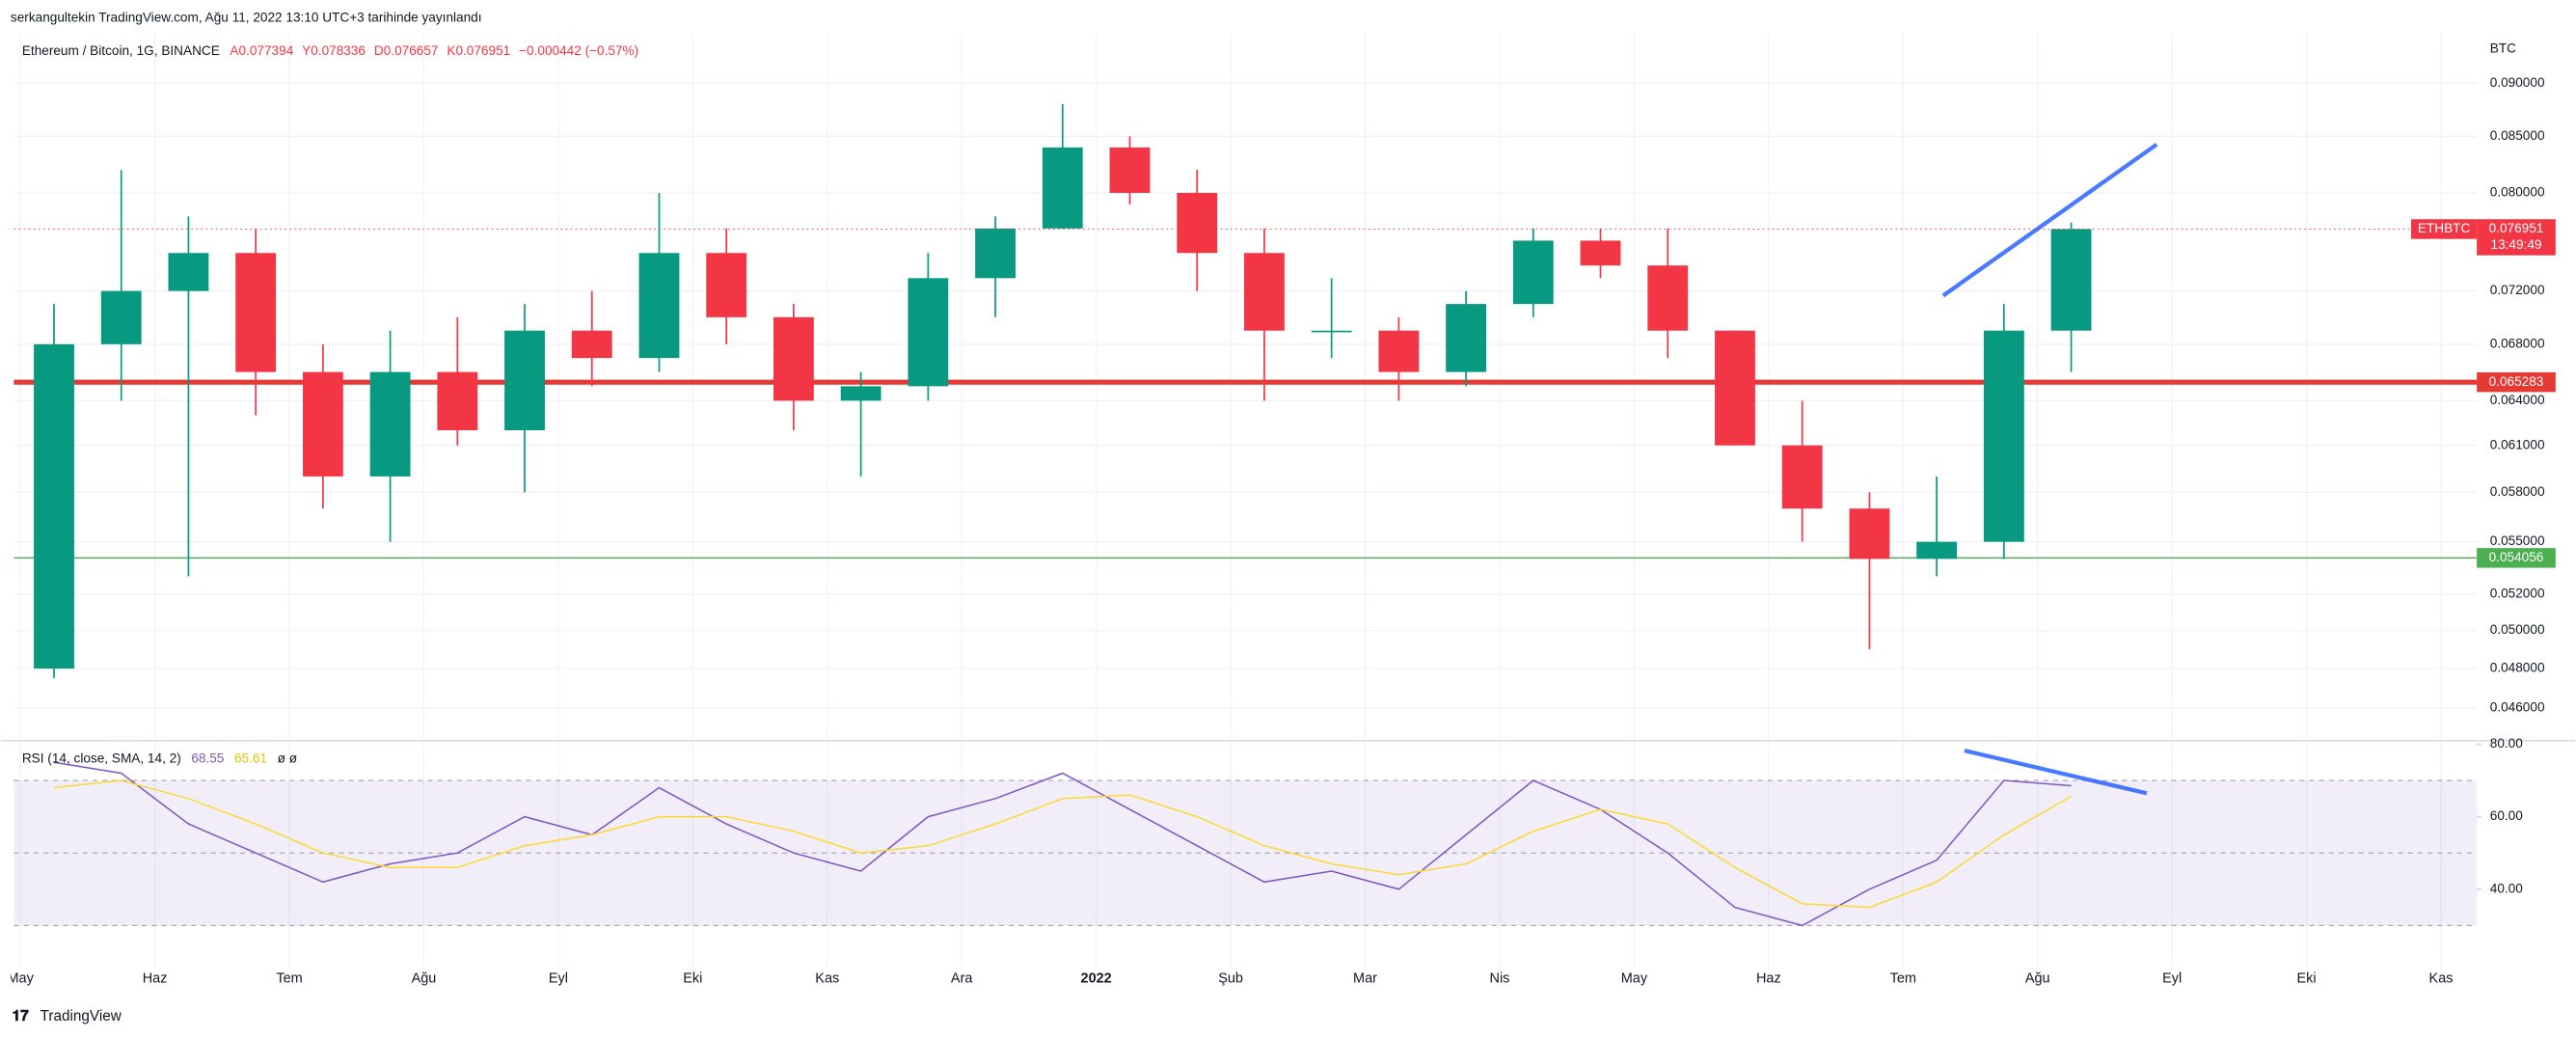 The width and height of the screenshot is (2576, 1038). Describe the element at coordinates (2517, 668) in the screenshot. I see `y-tick-label: 0.048000` at that location.